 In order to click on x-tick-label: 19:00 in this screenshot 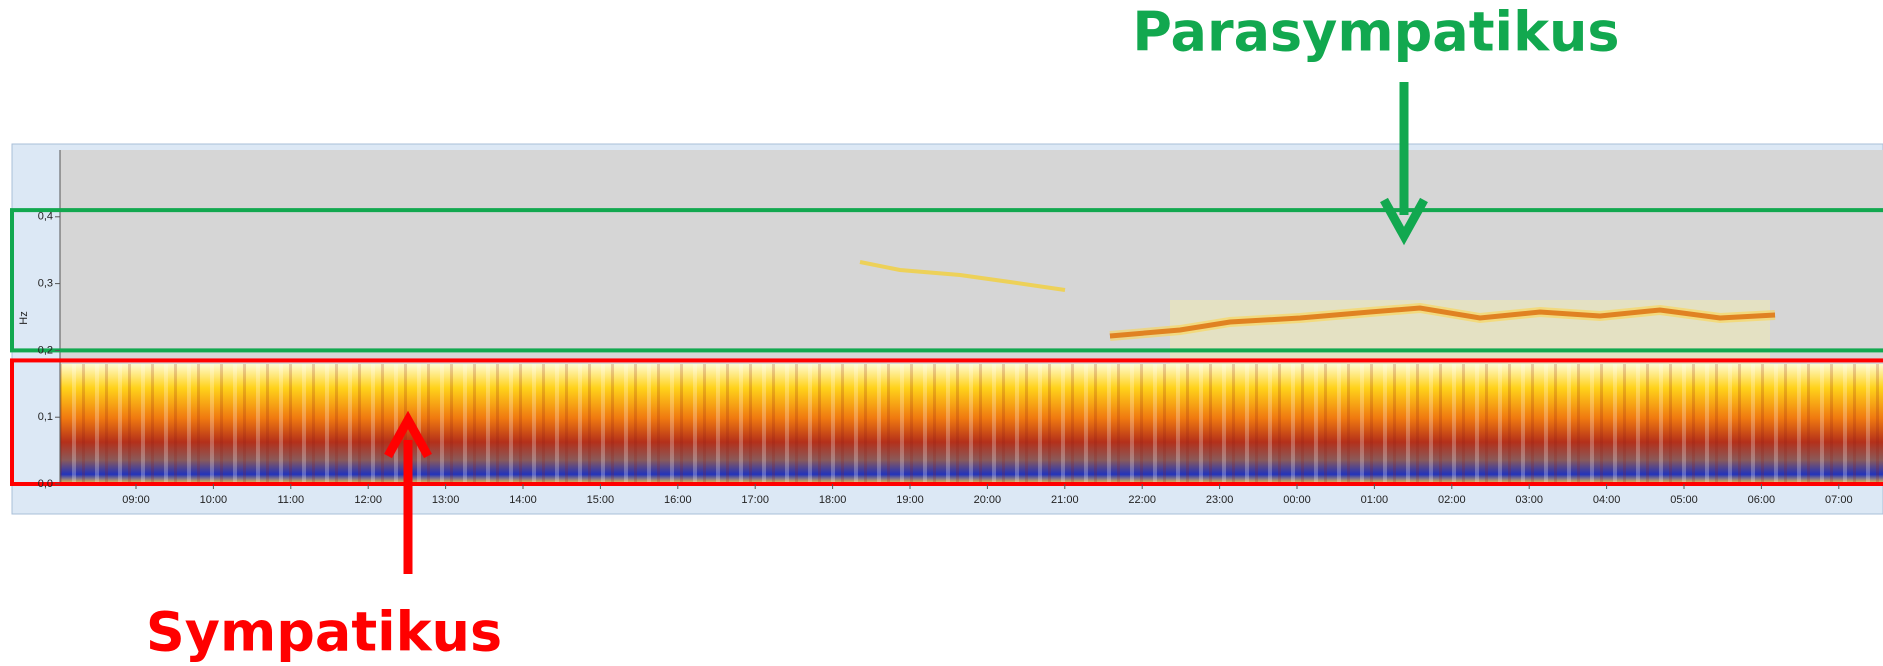, I will do `click(910, 500)`.